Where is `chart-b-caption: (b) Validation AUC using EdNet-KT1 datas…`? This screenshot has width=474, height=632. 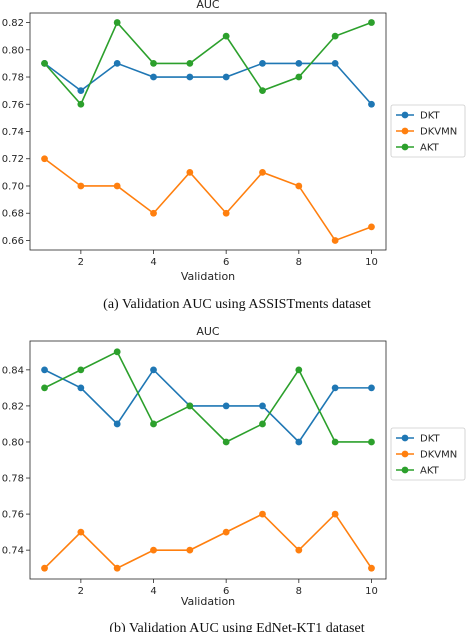 chart-b-caption: (b) Validation AUC using EdNet-KT1 datas… is located at coordinates (236, 626).